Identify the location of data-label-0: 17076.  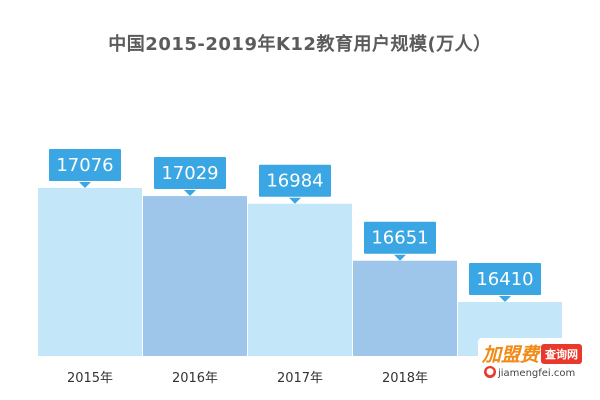
(85, 167).